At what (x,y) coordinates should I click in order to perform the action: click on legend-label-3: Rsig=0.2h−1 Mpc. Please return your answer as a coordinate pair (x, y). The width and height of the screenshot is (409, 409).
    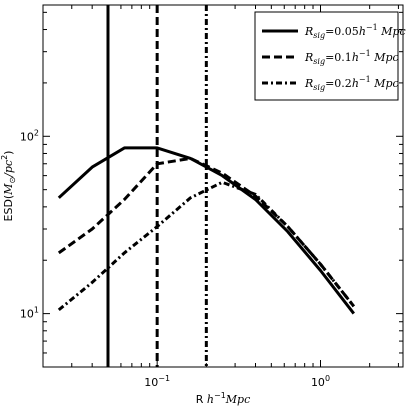
    Looking at the image, I should click on (351, 83).